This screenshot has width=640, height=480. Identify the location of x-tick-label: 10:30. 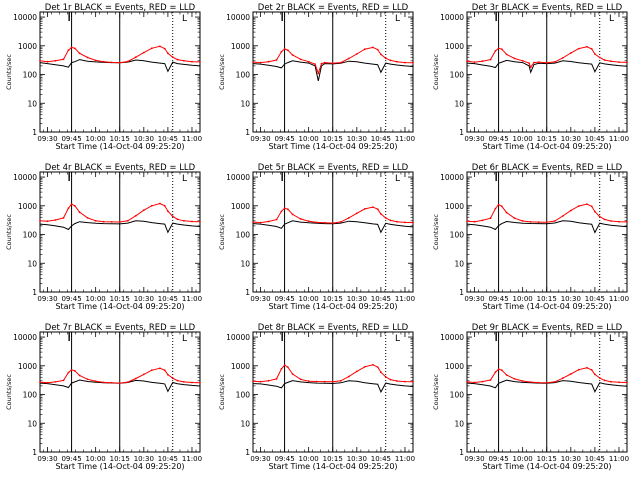
(571, 299).